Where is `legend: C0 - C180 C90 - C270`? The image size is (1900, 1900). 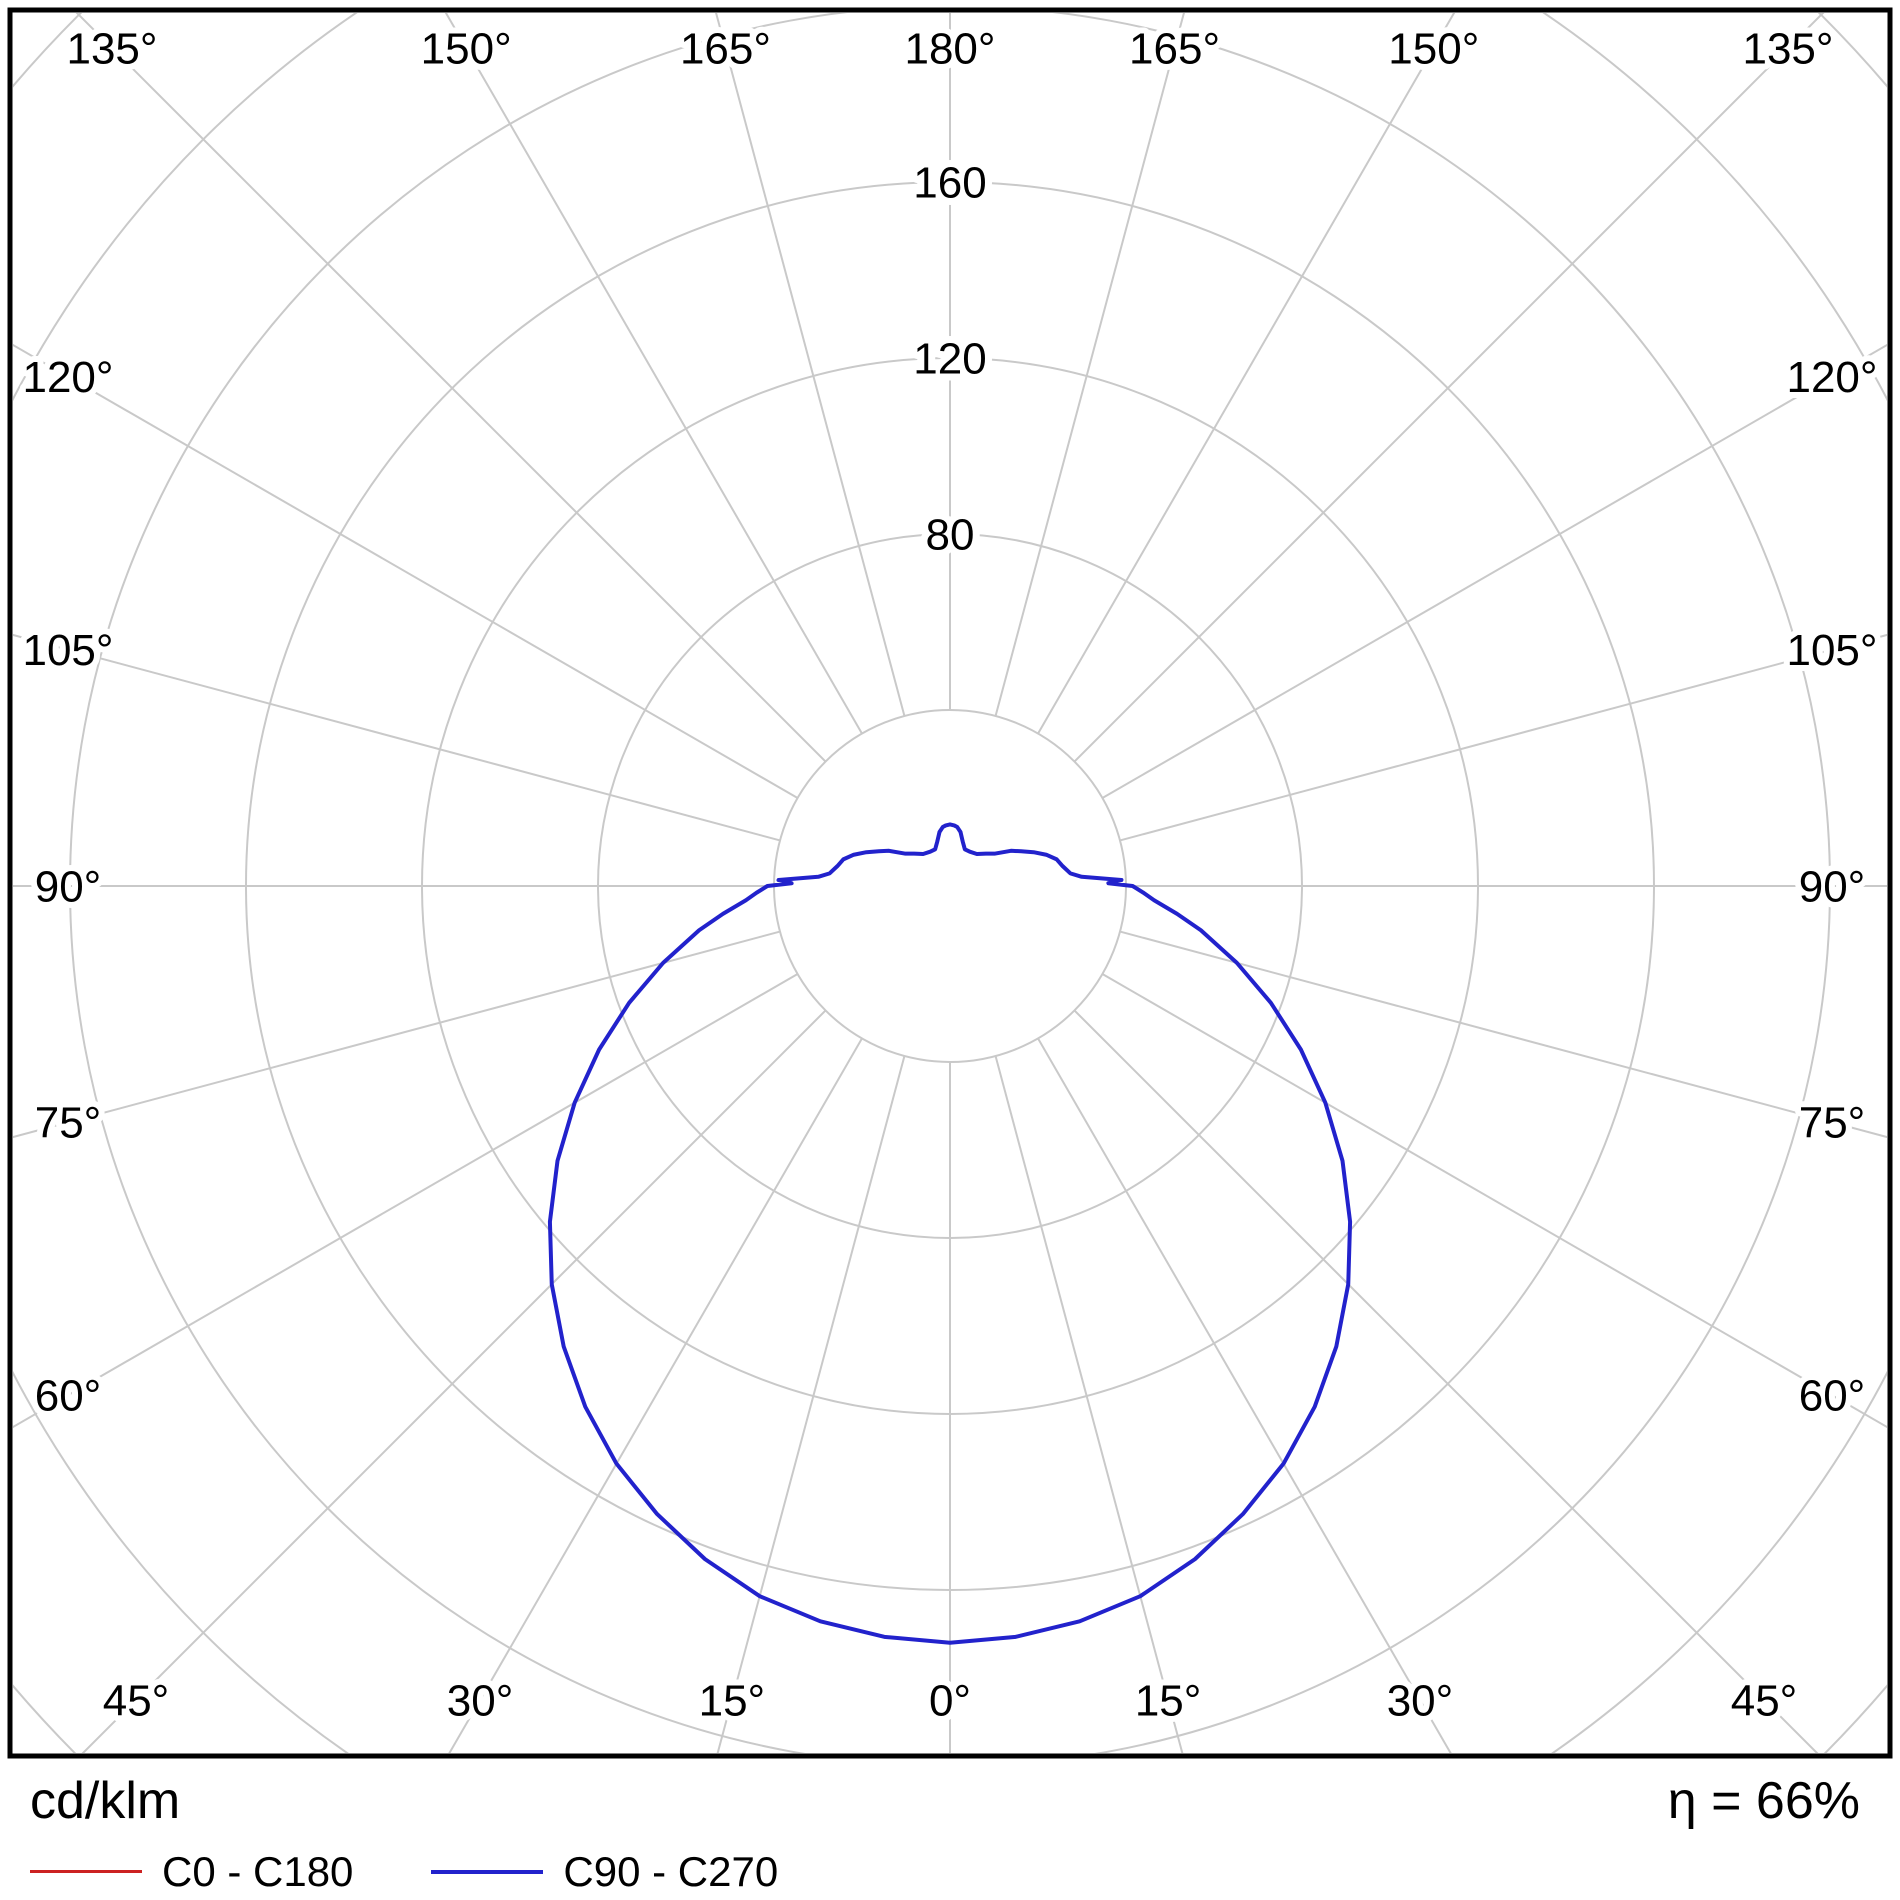
legend: C0 - C180 C90 - C270 is located at coordinates (945, 1871).